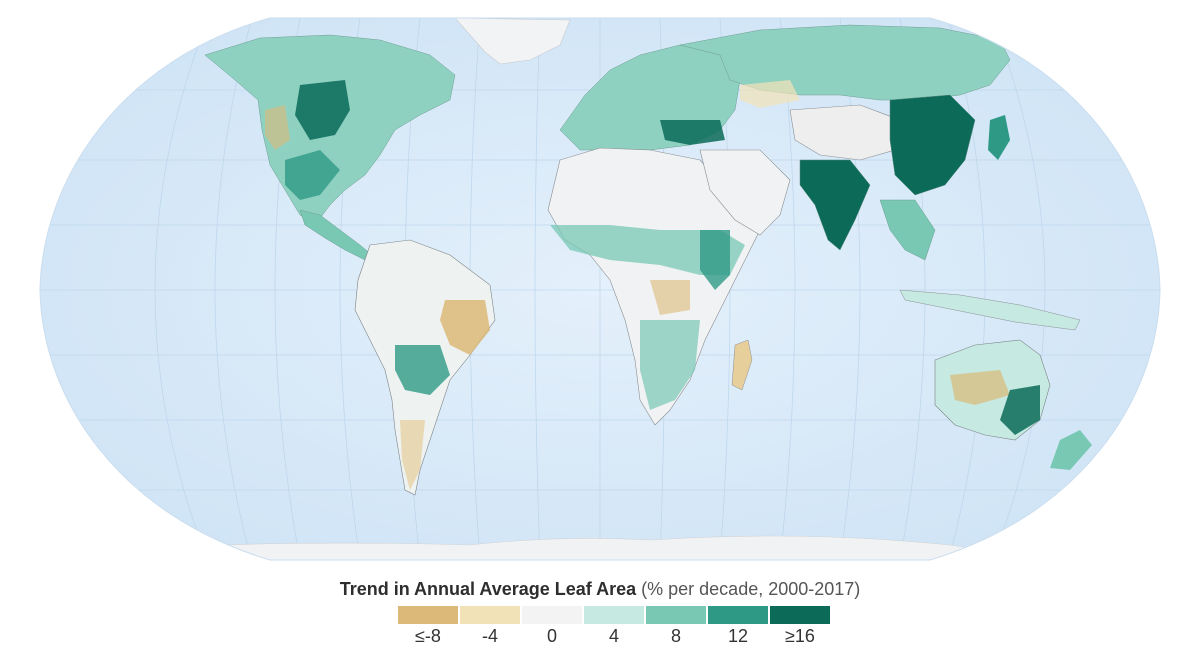  Describe the element at coordinates (742, 365) in the screenshot. I see `madagascar` at that location.